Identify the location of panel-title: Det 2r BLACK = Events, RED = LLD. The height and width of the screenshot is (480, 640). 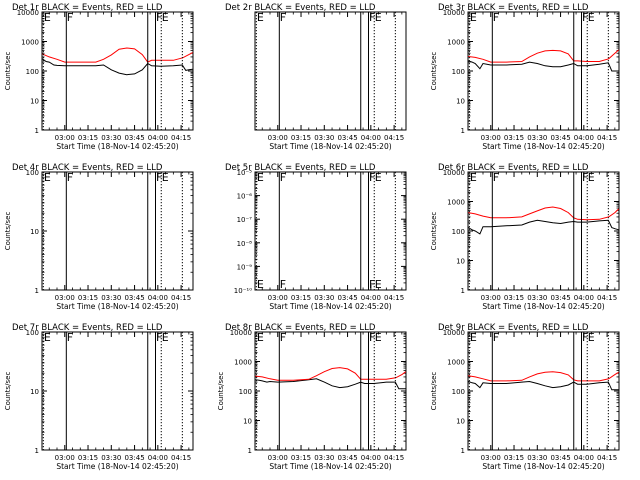
(300, 8).